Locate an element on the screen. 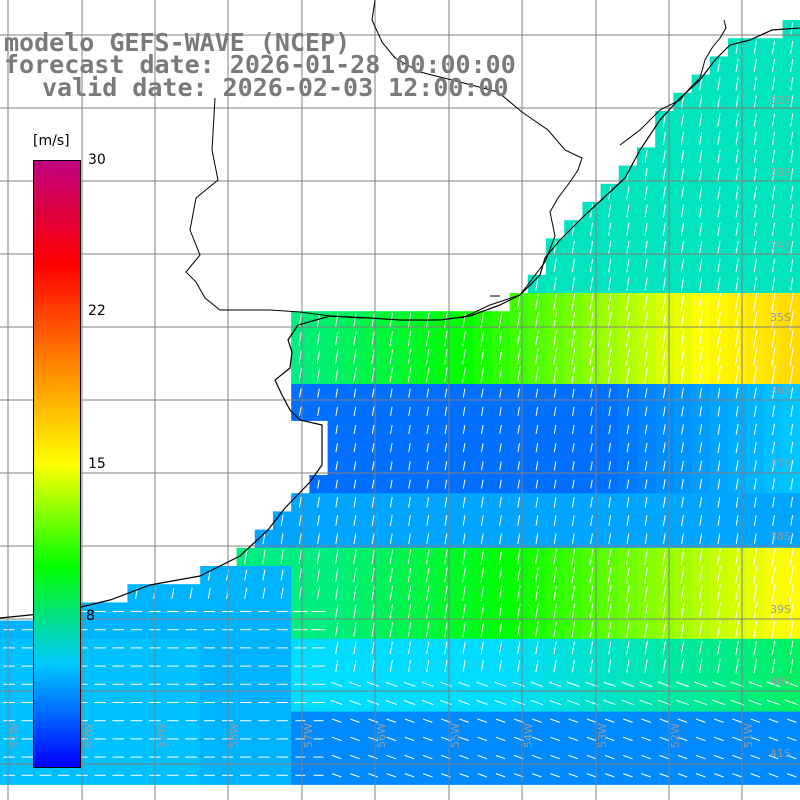  model-title: modelo GEFS-WAVE (NCEP) is located at coordinates (177, 42).